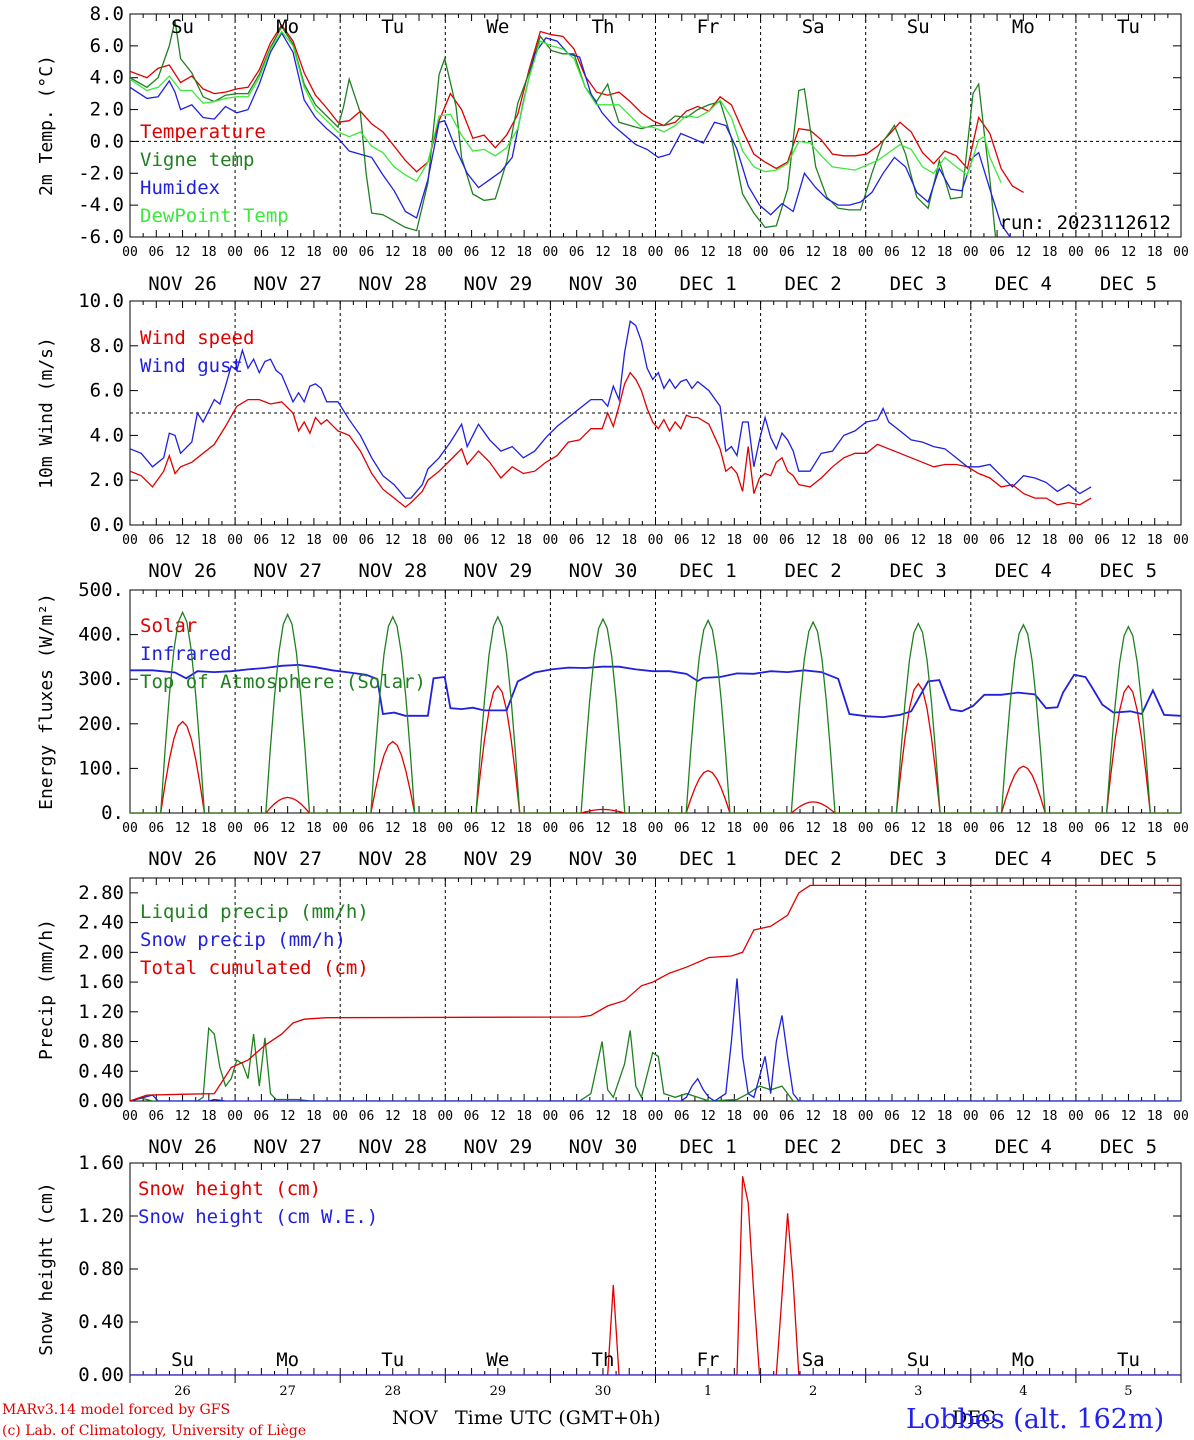 The image size is (1194, 1440). Describe the element at coordinates (1035, 1419) in the screenshot. I see `station-label: Lobbes (alt. 162m)` at that location.